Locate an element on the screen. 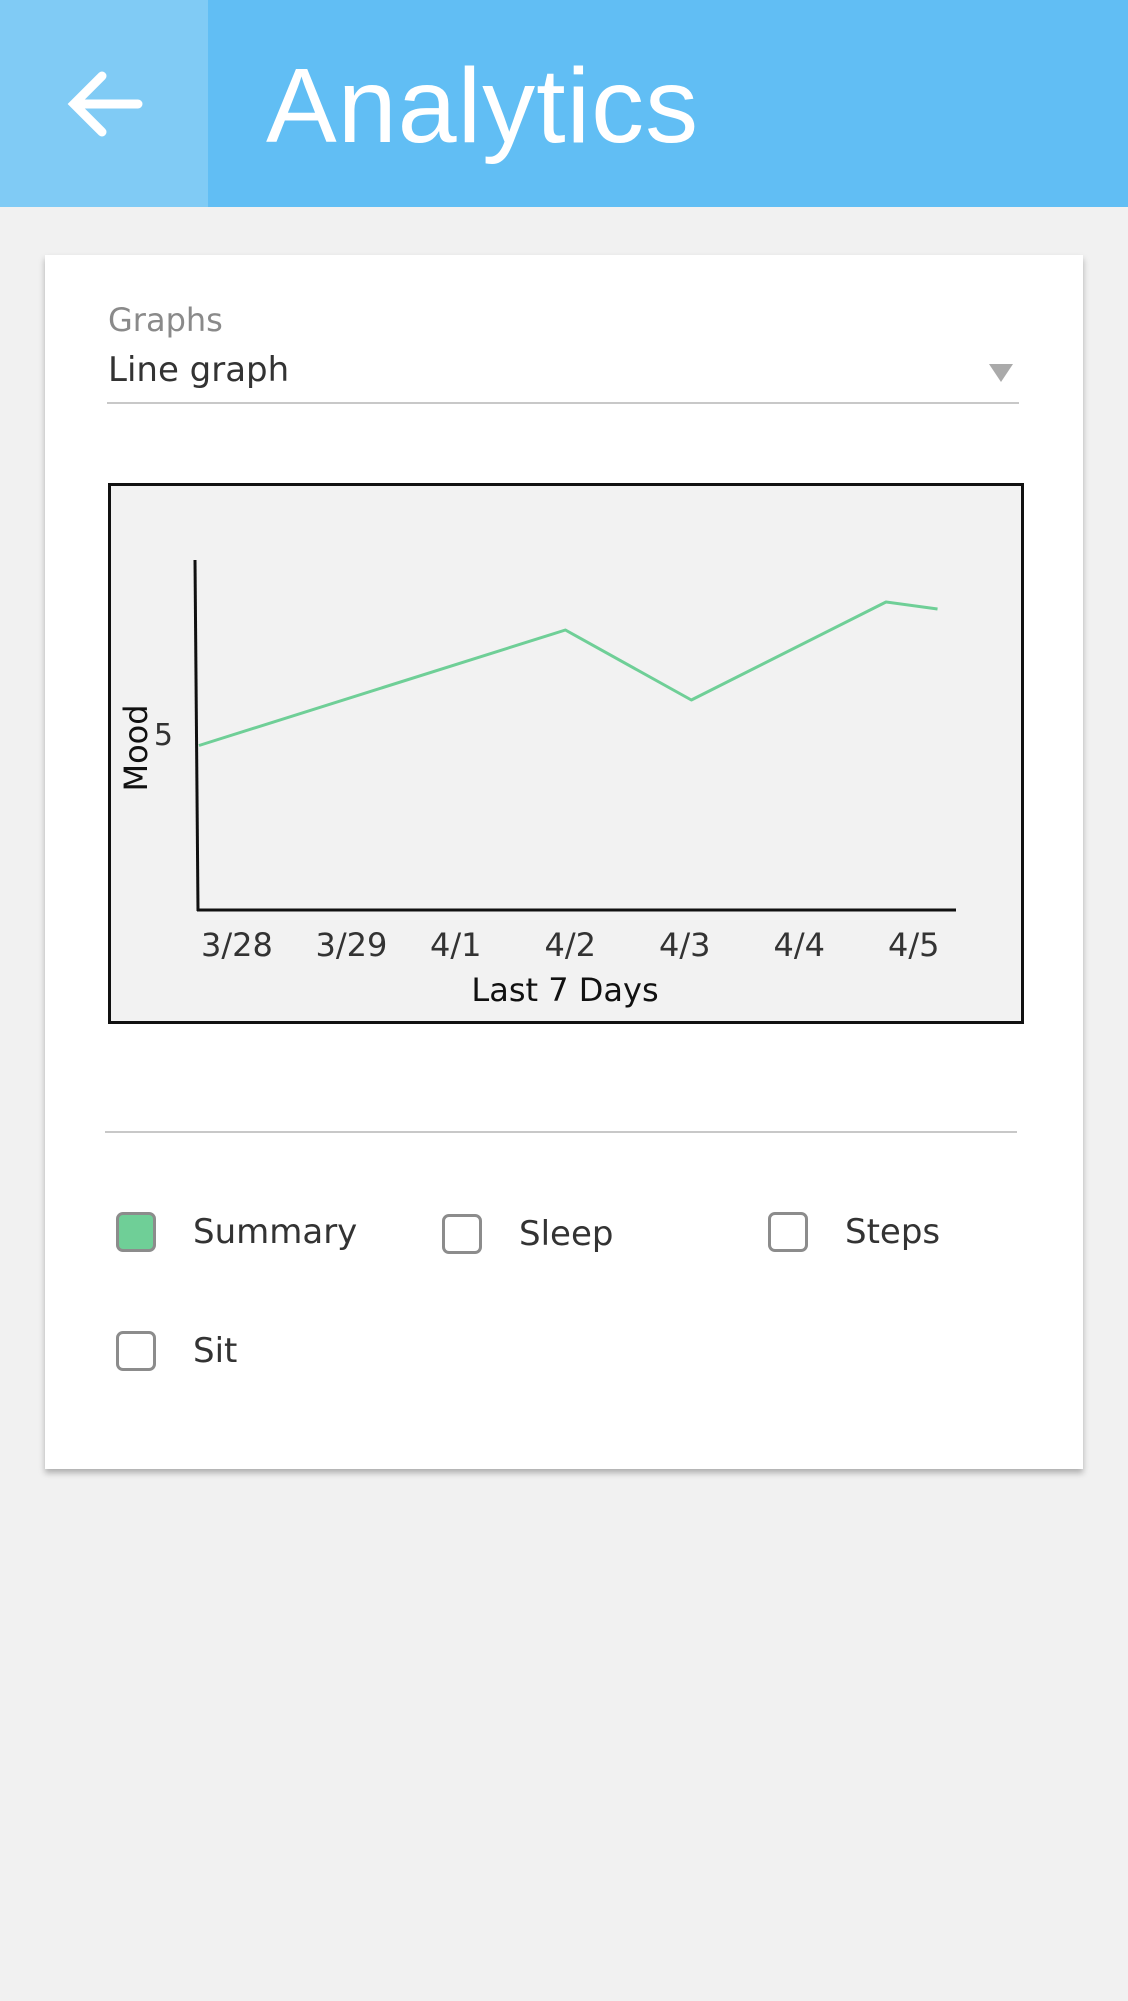  y-axis-label: Mood is located at coordinates (136, 747).